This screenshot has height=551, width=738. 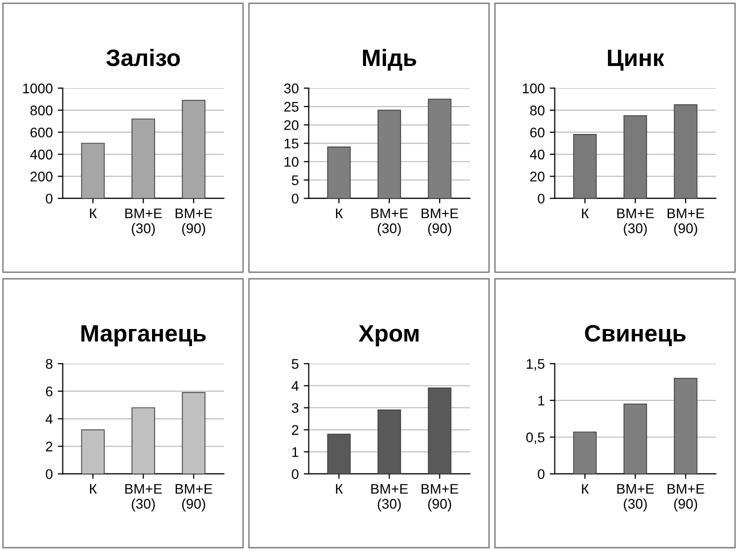 What do you see at coordinates (143, 57) in the screenshot?
I see `chart-title: Залізо` at bounding box center [143, 57].